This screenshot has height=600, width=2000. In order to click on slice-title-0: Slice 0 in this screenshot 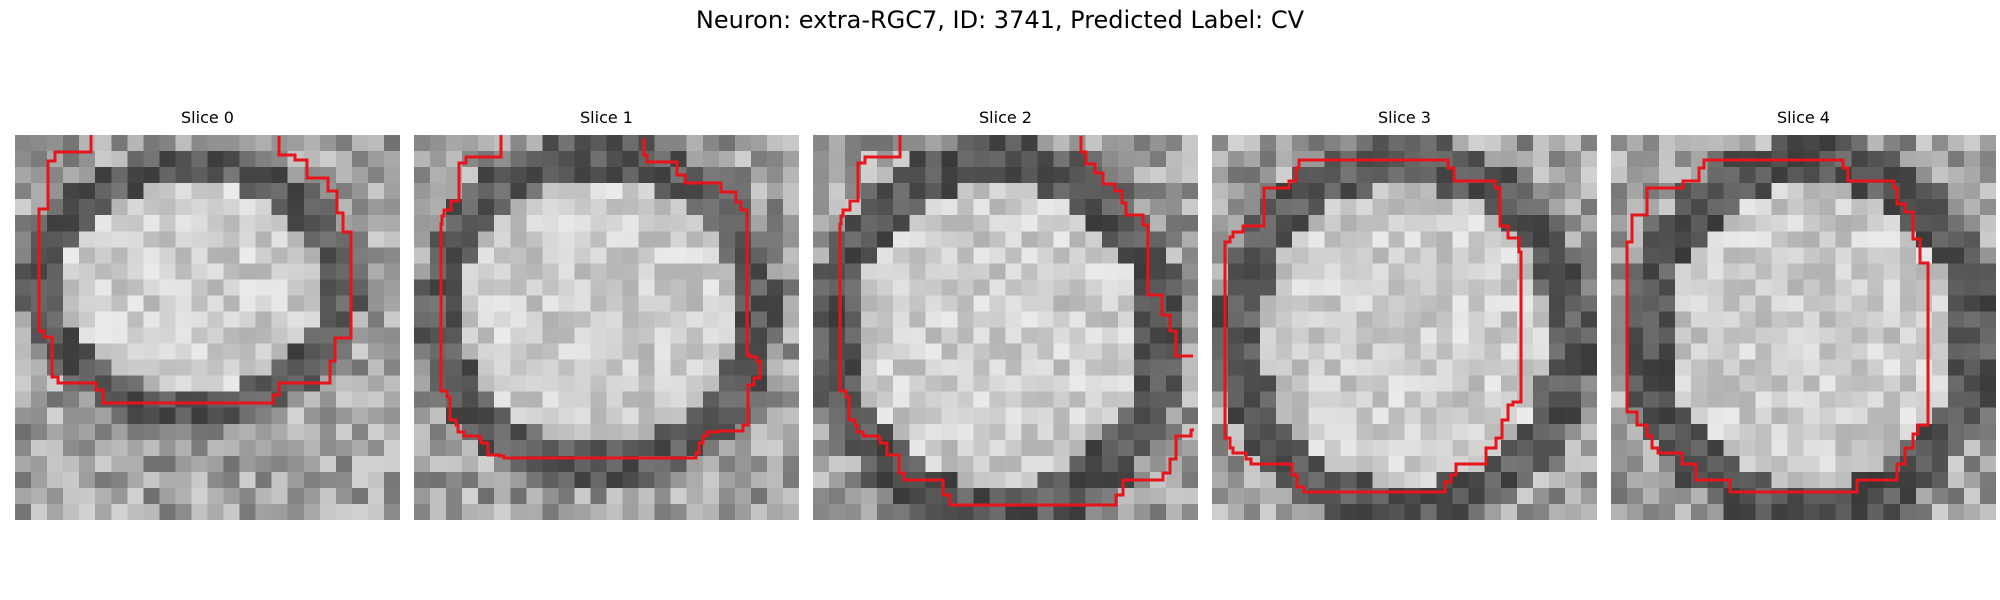, I will do `click(207, 117)`.